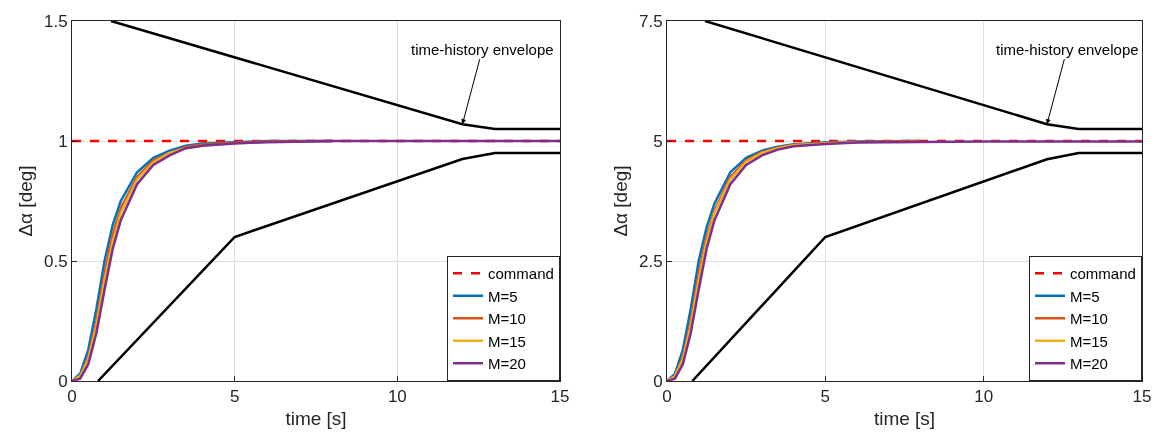 Image resolution: width=1164 pixels, height=447 pixels. I want to click on y-tick-label: 5, so click(658, 141).